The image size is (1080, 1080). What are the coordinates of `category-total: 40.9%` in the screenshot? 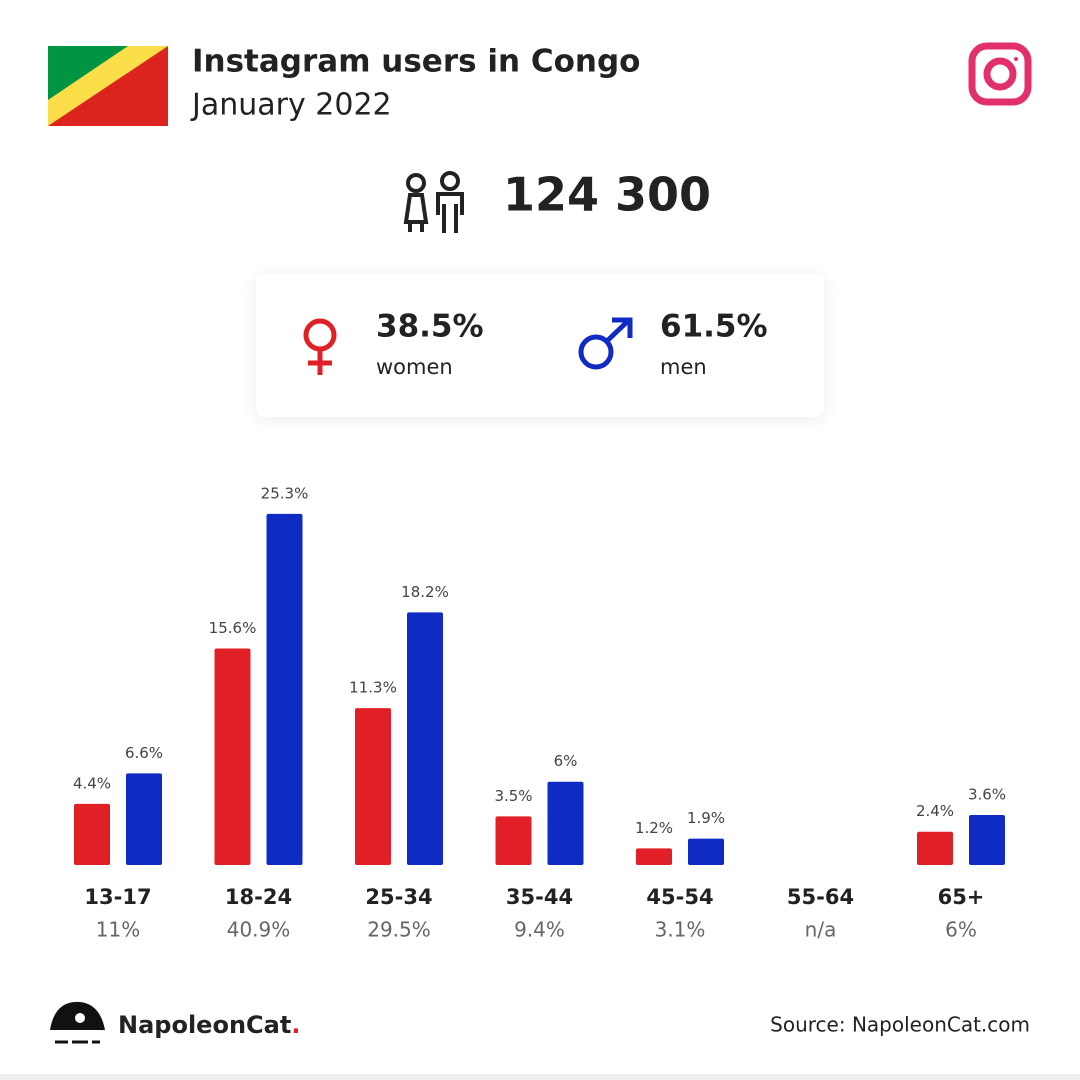 It's located at (259, 930).